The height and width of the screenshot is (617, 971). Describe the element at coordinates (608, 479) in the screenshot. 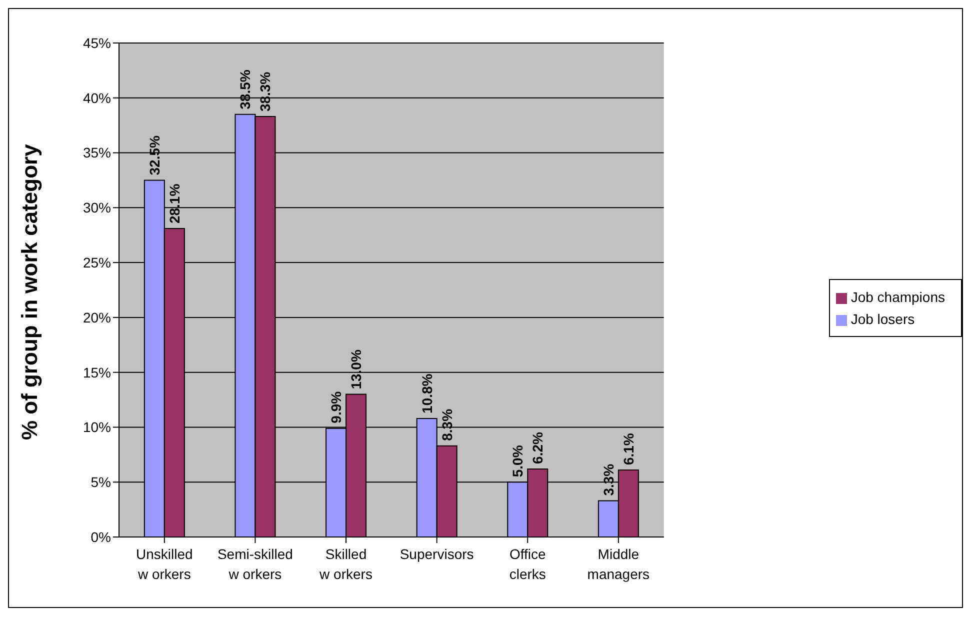

I see `data-label: 3.3%` at that location.